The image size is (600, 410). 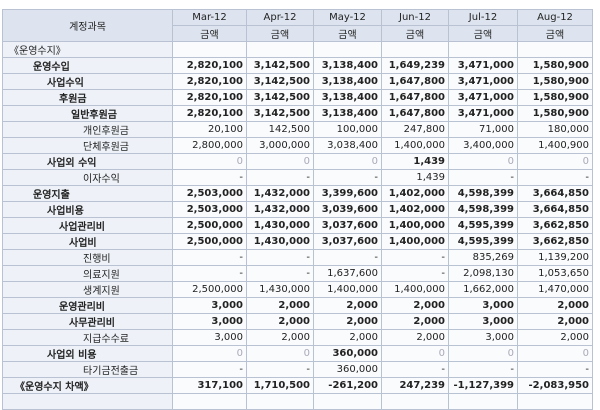 I want to click on value-cell: 2,800,000, so click(x=209, y=145).